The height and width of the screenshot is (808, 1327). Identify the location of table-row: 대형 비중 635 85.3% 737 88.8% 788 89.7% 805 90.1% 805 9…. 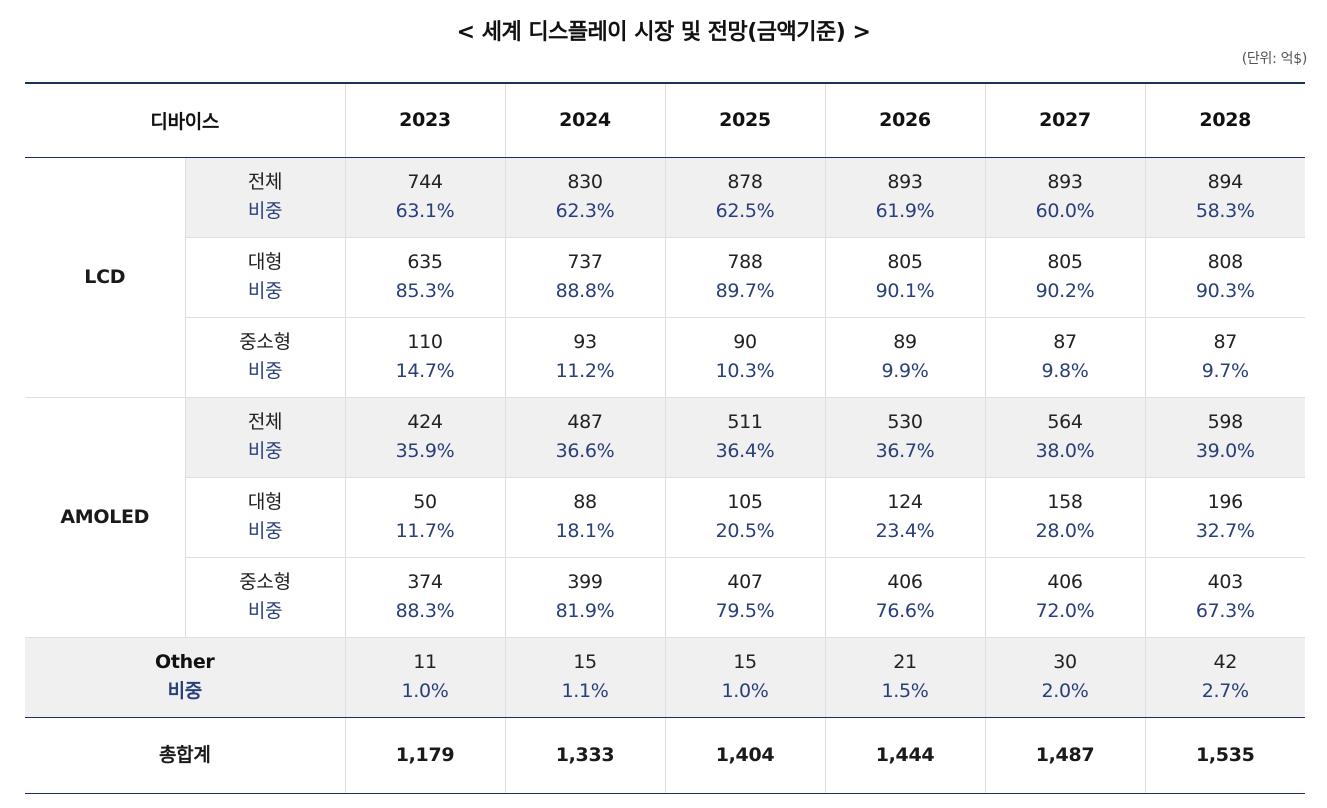
(665, 277).